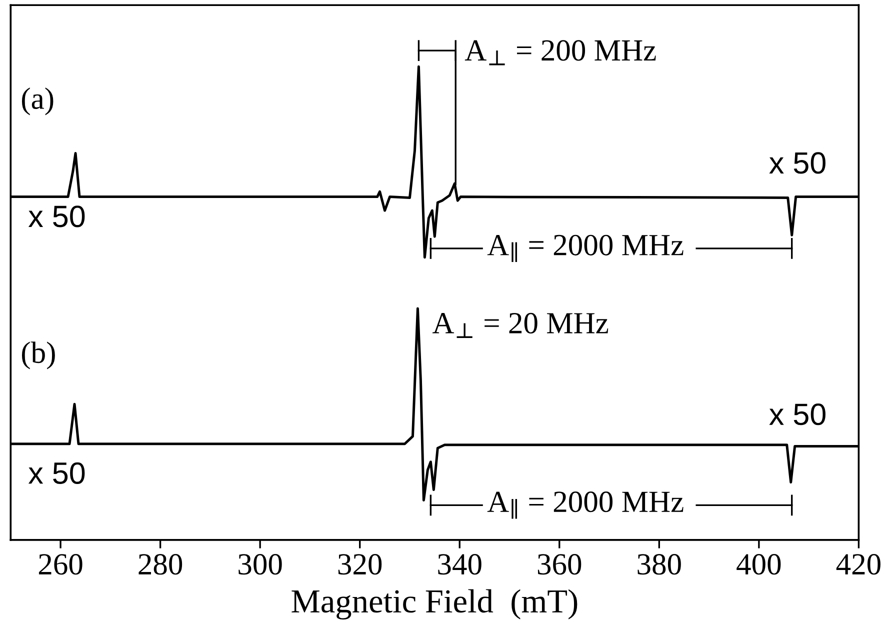 This screenshot has height=639, width=888. Describe the element at coordinates (858, 564) in the screenshot. I see `x-tick-label: 420` at that location.